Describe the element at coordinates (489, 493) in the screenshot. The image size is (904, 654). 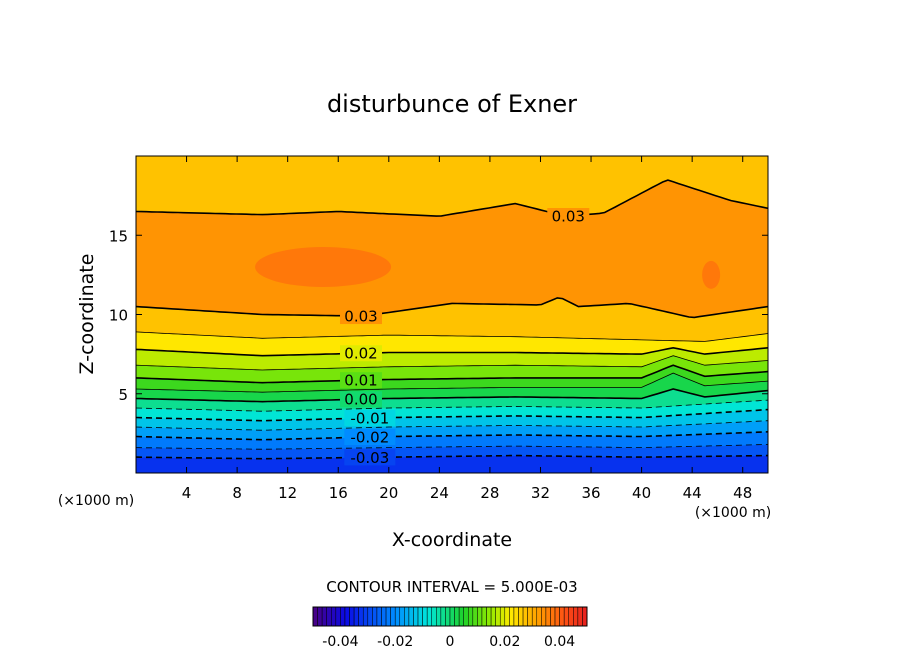
I see `x-tick-label: 28` at that location.